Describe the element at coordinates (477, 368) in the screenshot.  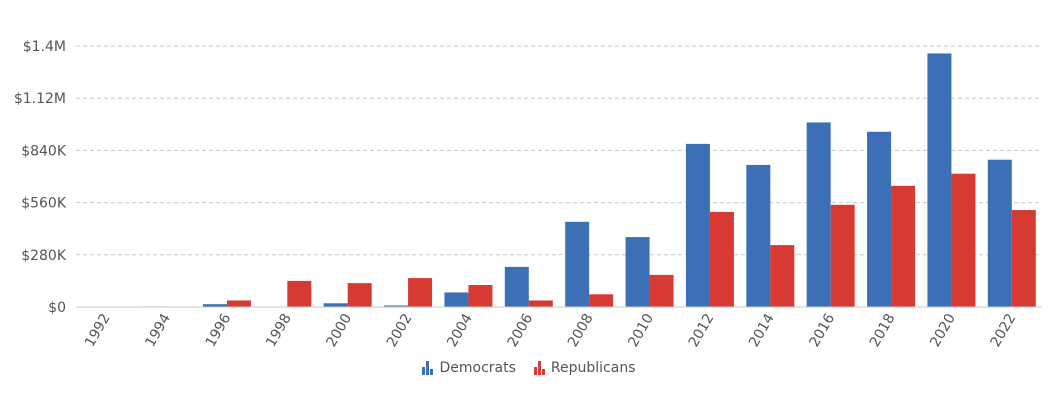
I see `legend-label-democrats: Democrats` at that location.